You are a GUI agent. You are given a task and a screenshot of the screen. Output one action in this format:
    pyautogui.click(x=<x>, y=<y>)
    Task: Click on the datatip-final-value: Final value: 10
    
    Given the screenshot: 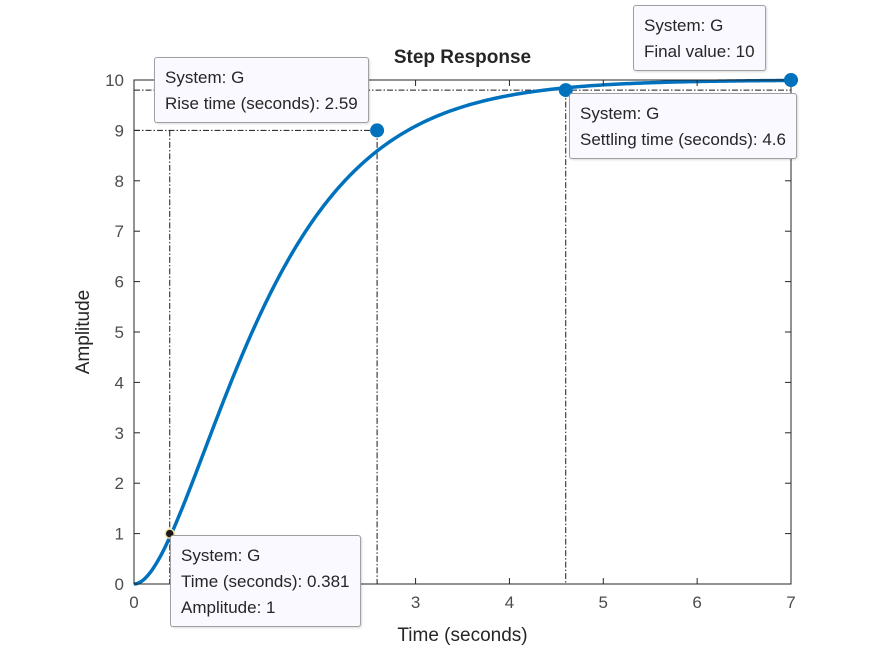 What is the action you would take?
    pyautogui.click(x=699, y=51)
    